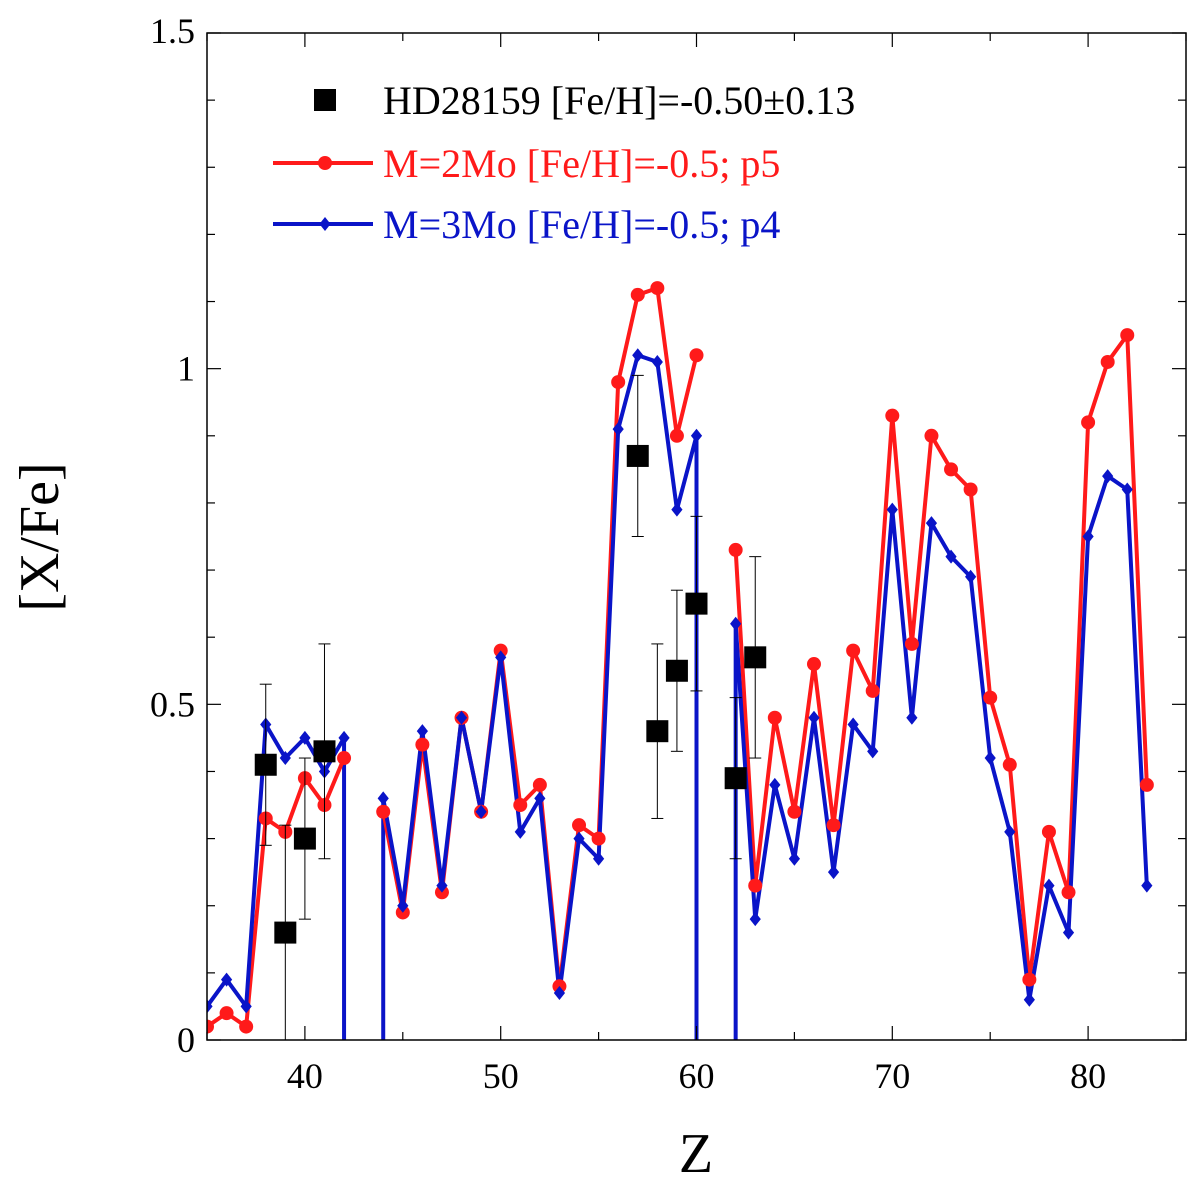  What do you see at coordinates (172, 704) in the screenshot?
I see `y-tick-label: 0.5` at bounding box center [172, 704].